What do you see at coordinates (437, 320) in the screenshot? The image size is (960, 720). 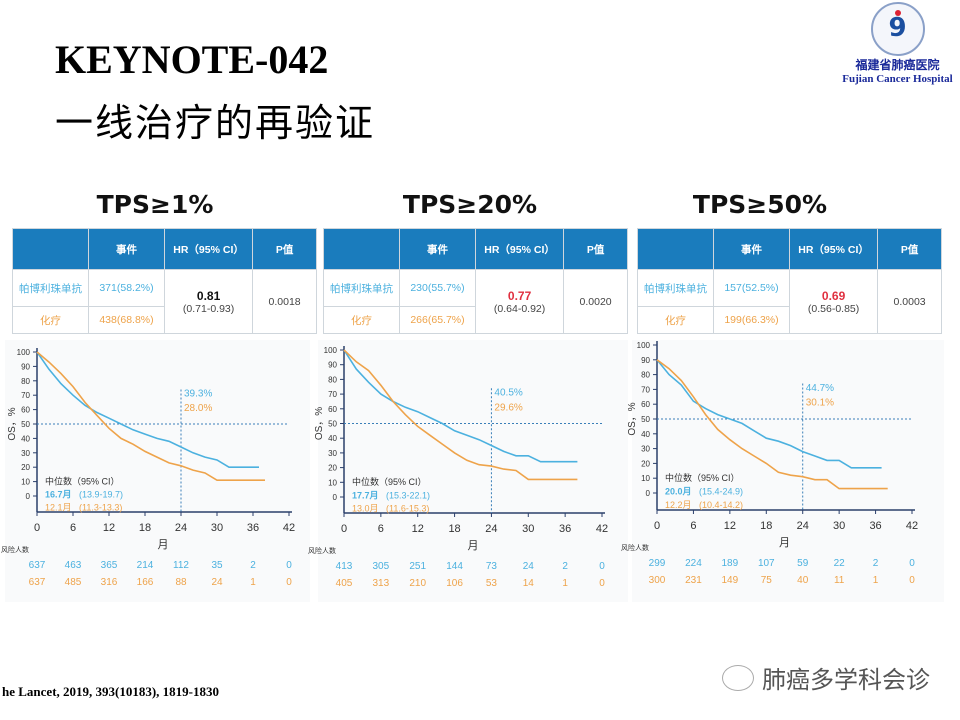 I see `events-chemo: 266(65.7%)` at bounding box center [437, 320].